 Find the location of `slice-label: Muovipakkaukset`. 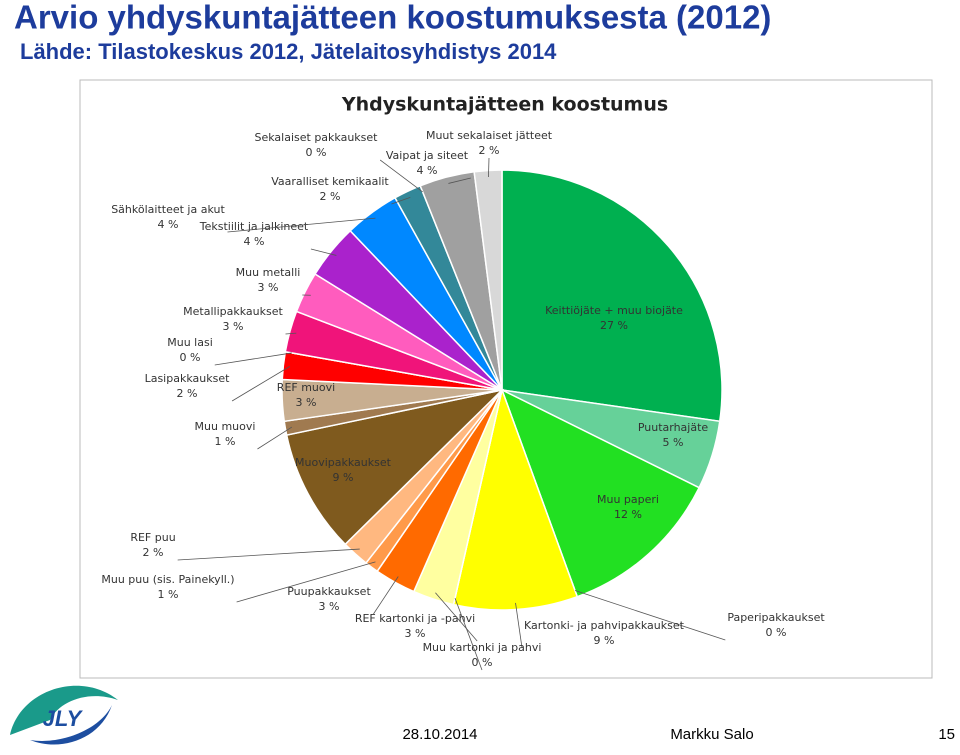

slice-label: Muovipakkaukset is located at coordinates (343, 462).